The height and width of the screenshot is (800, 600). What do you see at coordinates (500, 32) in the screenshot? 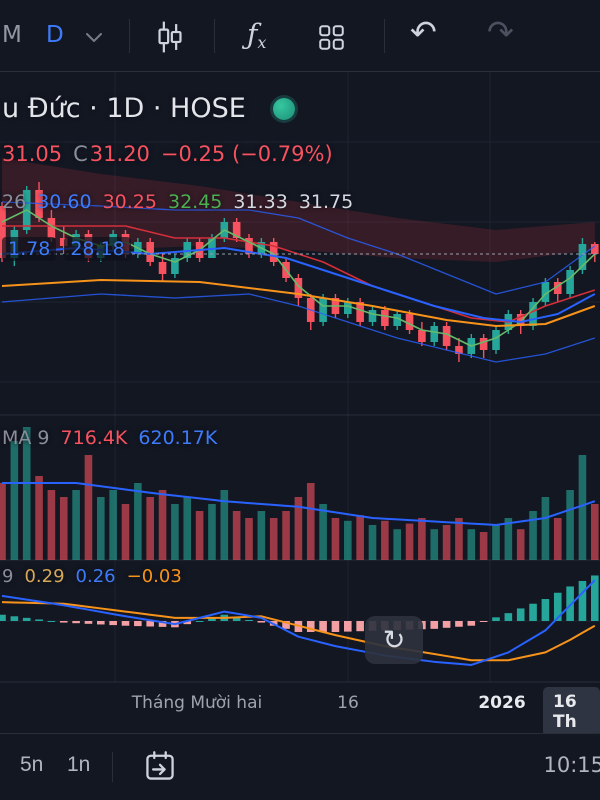
I see `redo-icon: ↷` at bounding box center [500, 32].